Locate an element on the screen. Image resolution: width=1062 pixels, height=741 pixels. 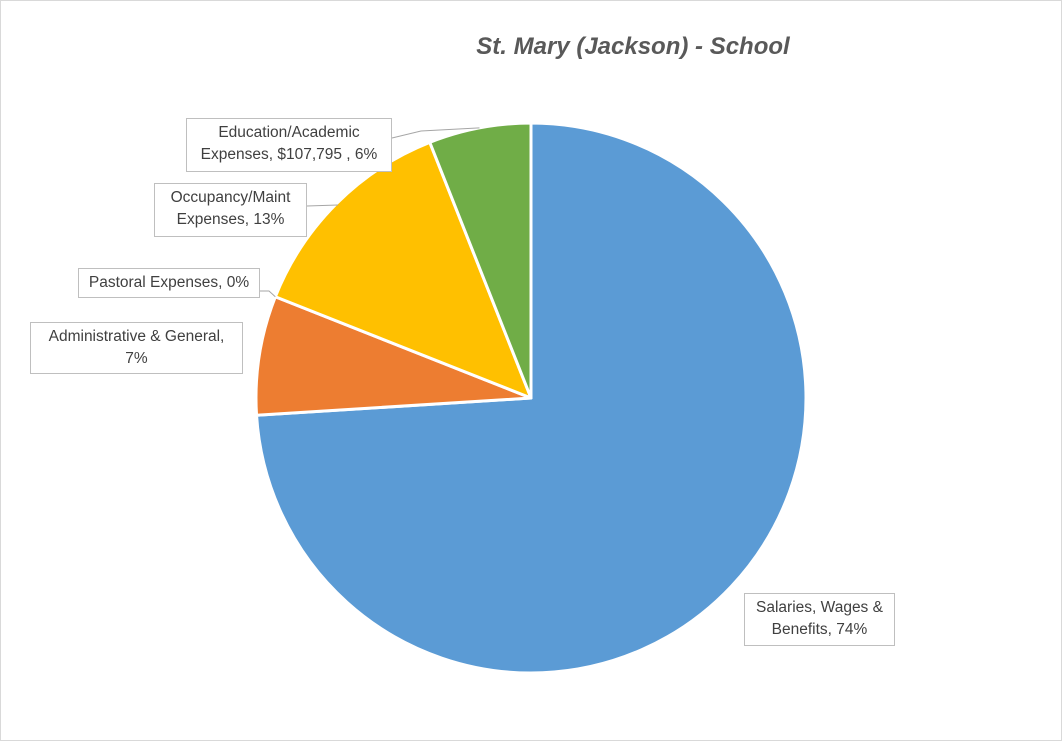
chart-title: St. Mary (Jackson) - School is located at coordinates (633, 46).